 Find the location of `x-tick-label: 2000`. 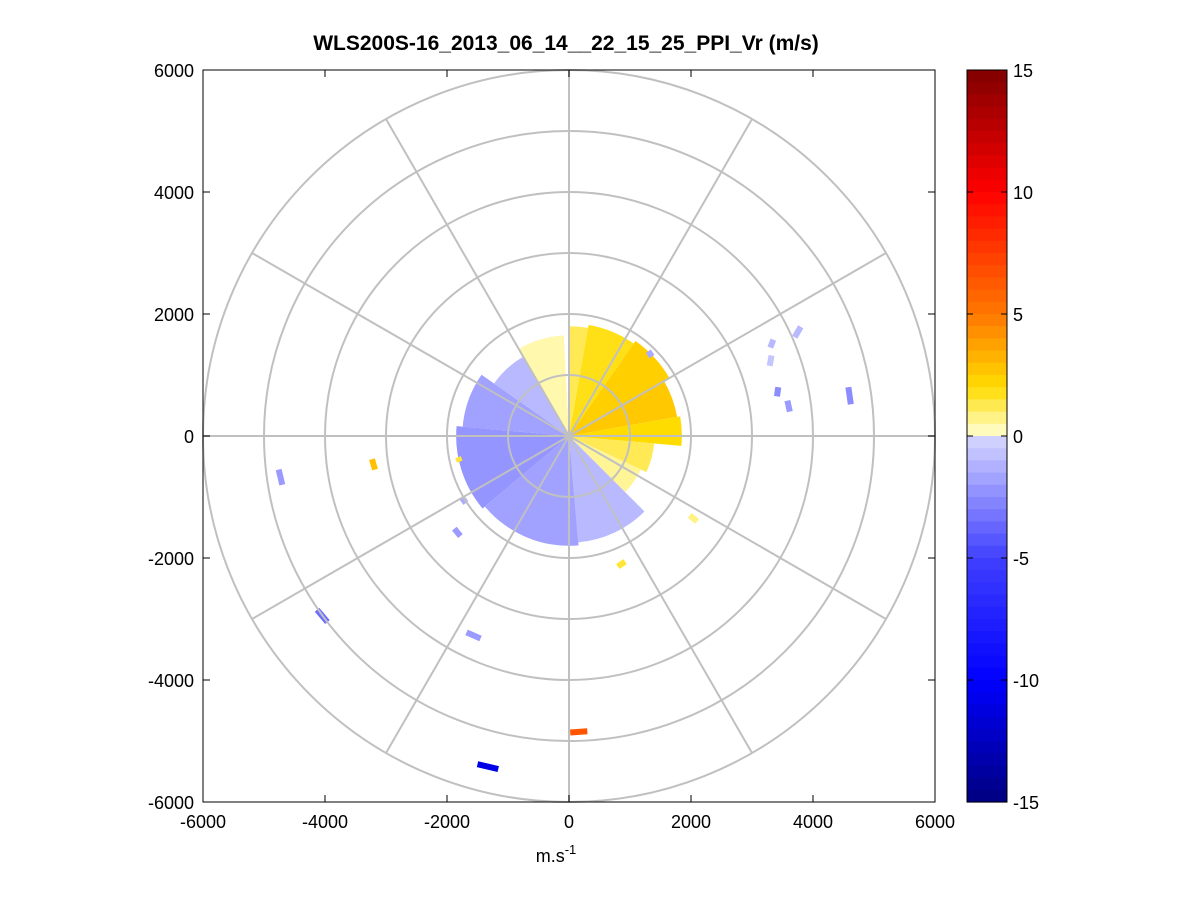

x-tick-label: 2000 is located at coordinates (691, 822).